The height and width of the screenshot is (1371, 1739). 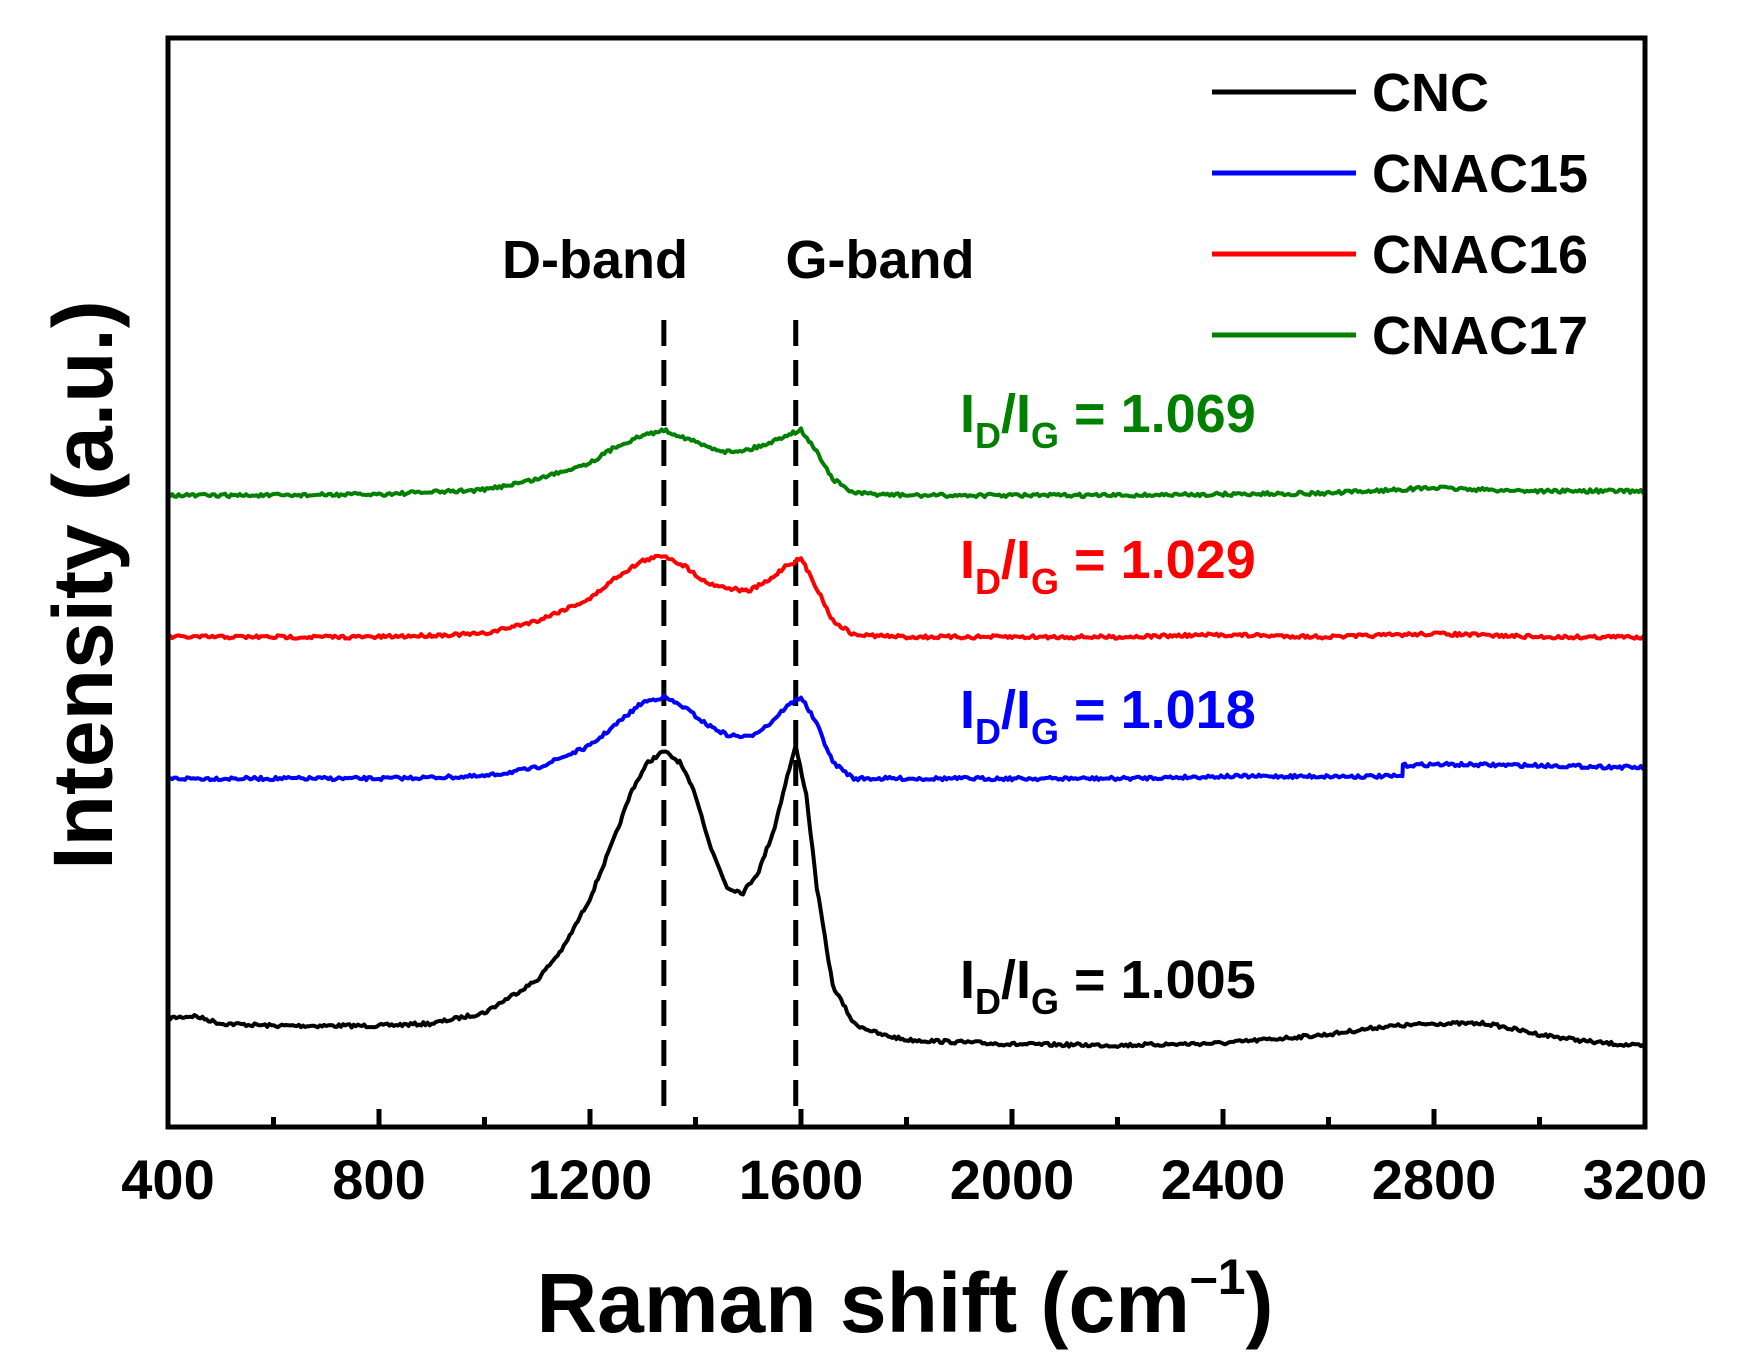 What do you see at coordinates (1645, 1179) in the screenshot?
I see `x-tick-label: 3200` at bounding box center [1645, 1179].